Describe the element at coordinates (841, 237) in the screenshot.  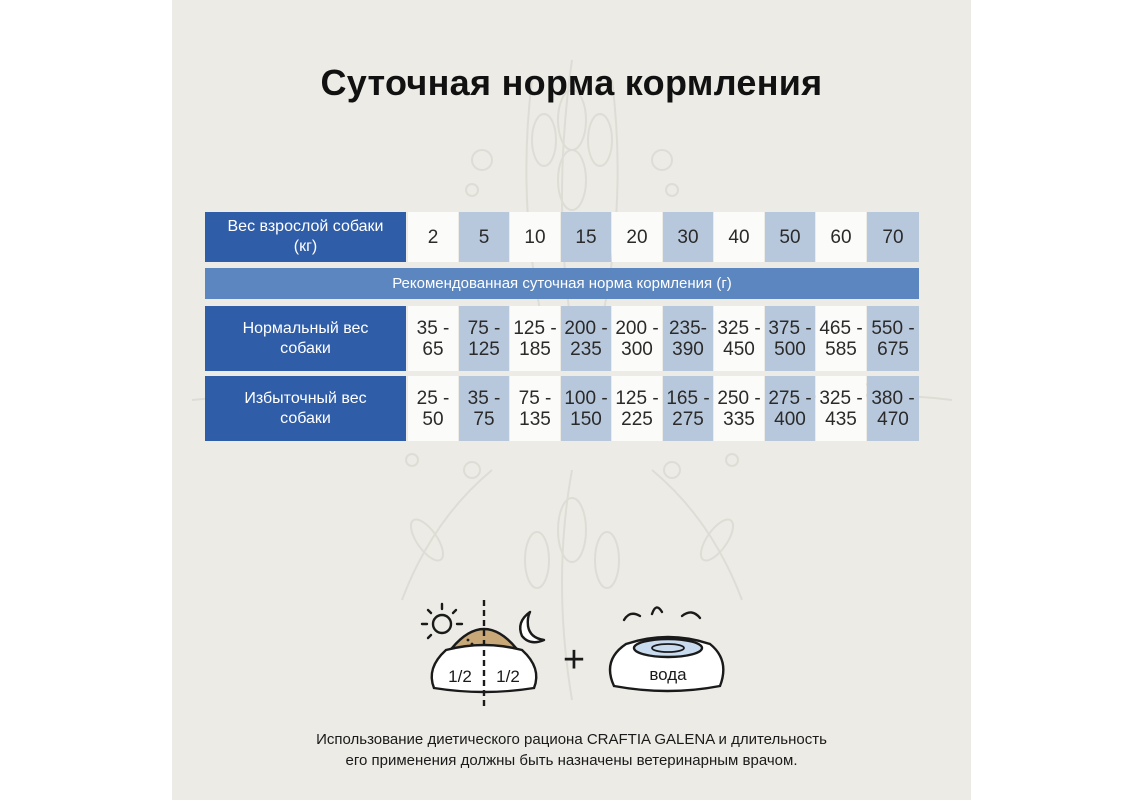
I see `weight-cell: 60` at that location.